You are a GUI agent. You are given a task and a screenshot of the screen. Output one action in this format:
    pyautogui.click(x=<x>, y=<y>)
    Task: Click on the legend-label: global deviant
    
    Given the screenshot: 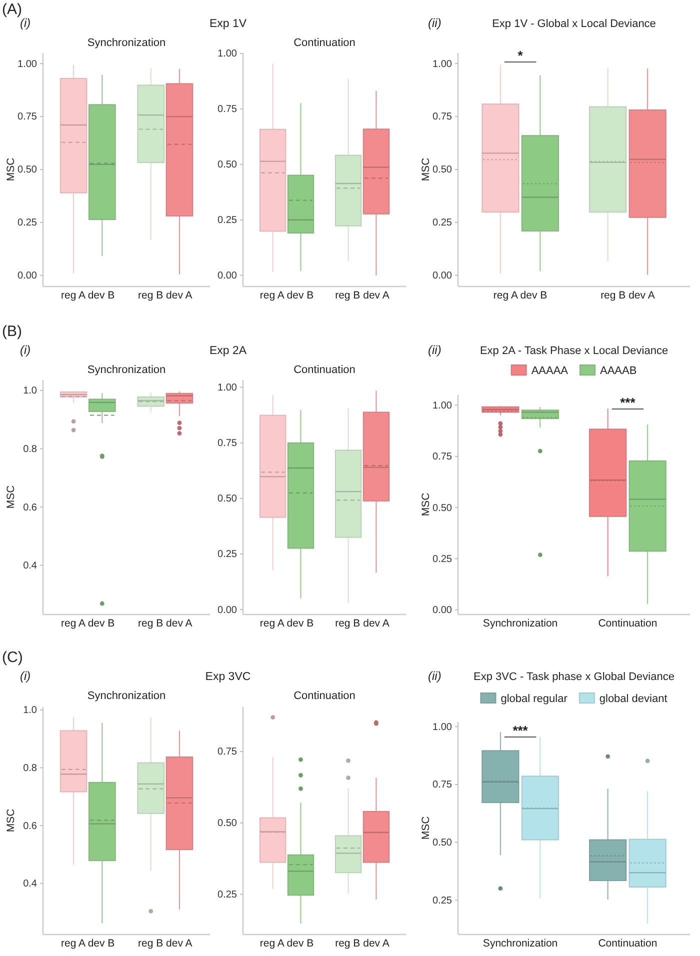 What is the action you would take?
    pyautogui.click(x=633, y=699)
    